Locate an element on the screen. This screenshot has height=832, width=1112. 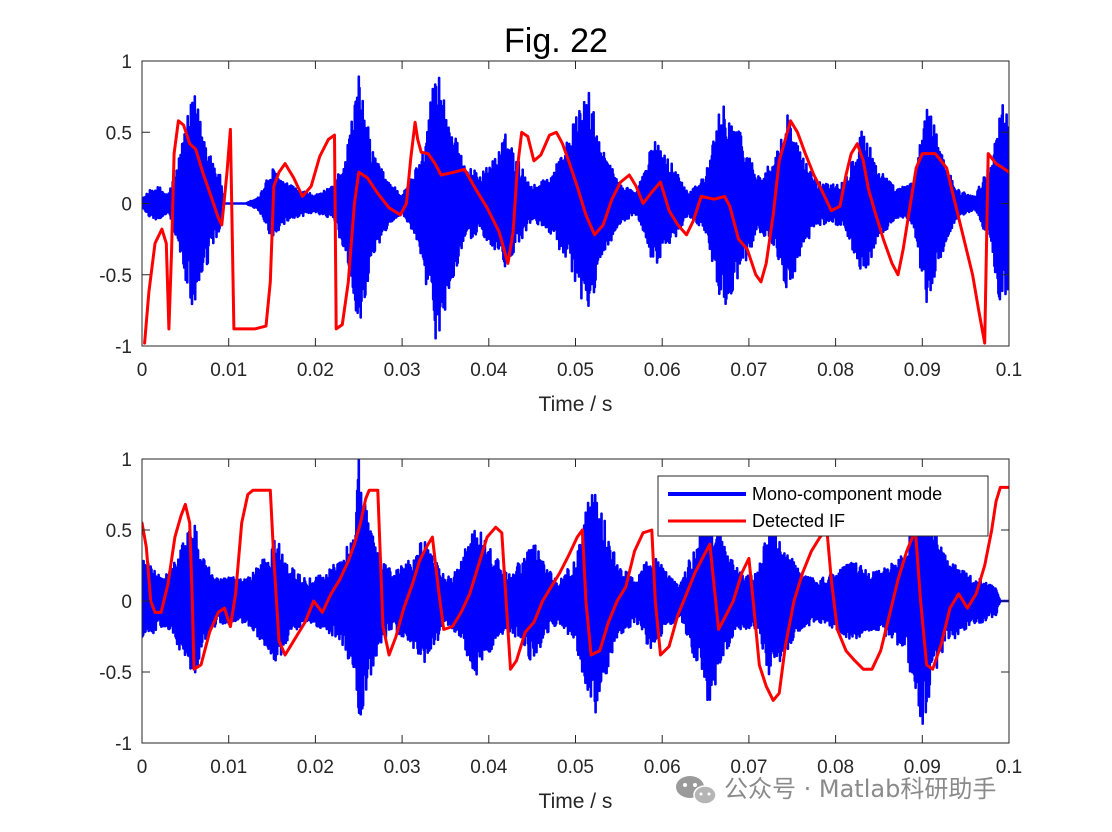
bottom-x-tick-label: 0.03 is located at coordinates (402, 767).